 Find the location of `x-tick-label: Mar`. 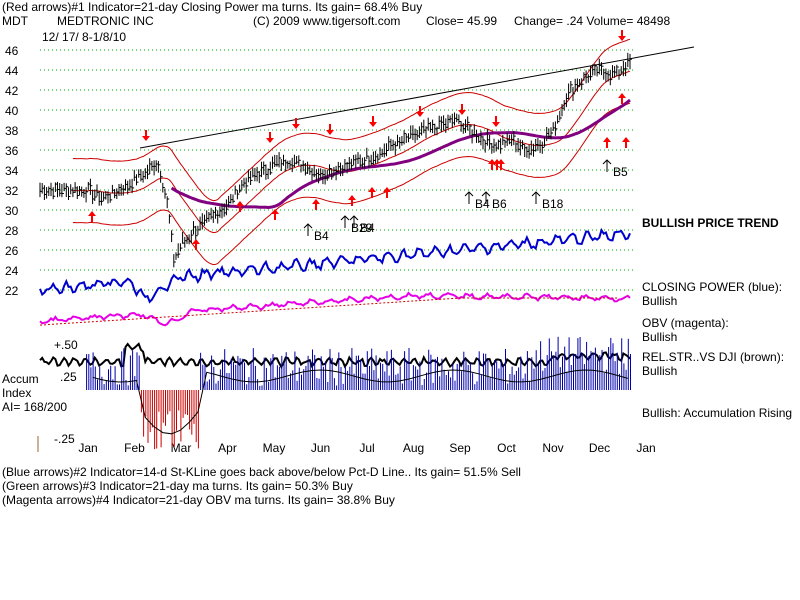

x-tick-label: Mar is located at coordinates (181, 448).